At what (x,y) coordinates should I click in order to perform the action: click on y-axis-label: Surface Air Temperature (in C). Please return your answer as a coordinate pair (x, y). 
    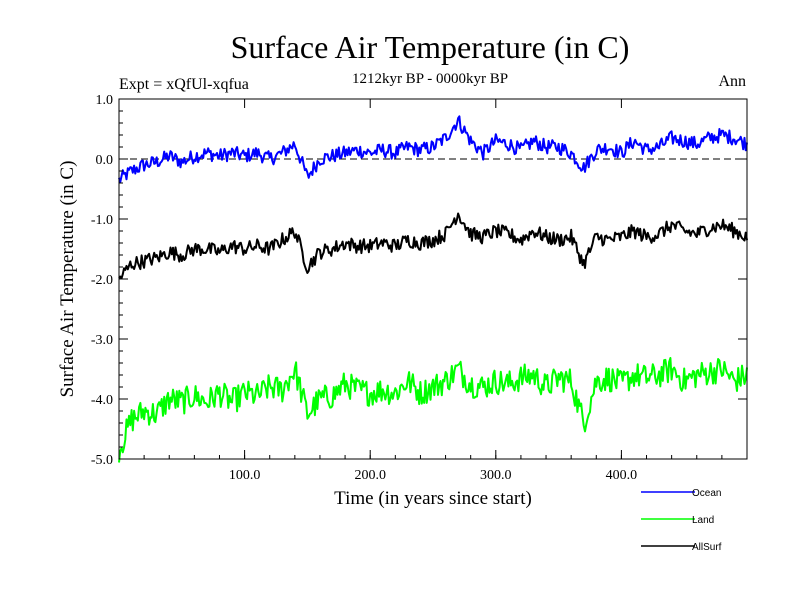
    Looking at the image, I should click on (67, 279).